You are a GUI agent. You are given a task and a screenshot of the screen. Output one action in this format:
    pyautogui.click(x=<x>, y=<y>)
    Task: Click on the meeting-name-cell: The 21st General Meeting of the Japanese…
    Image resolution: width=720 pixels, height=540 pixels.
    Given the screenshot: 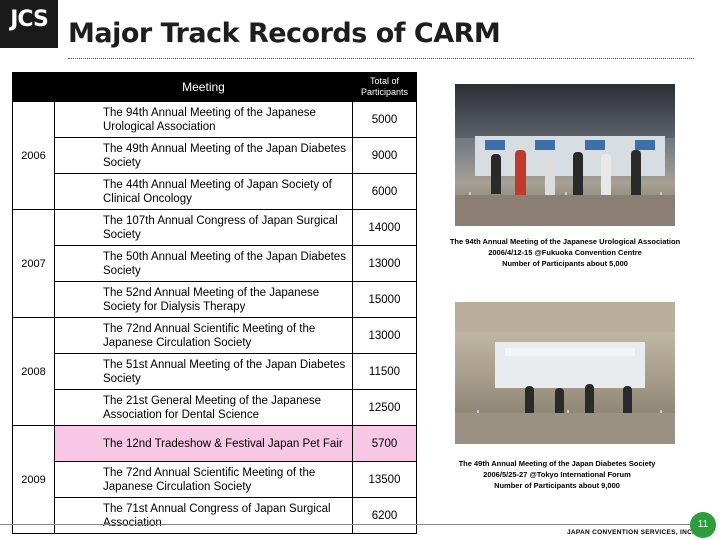 What is the action you would take?
    pyautogui.click(x=203, y=407)
    